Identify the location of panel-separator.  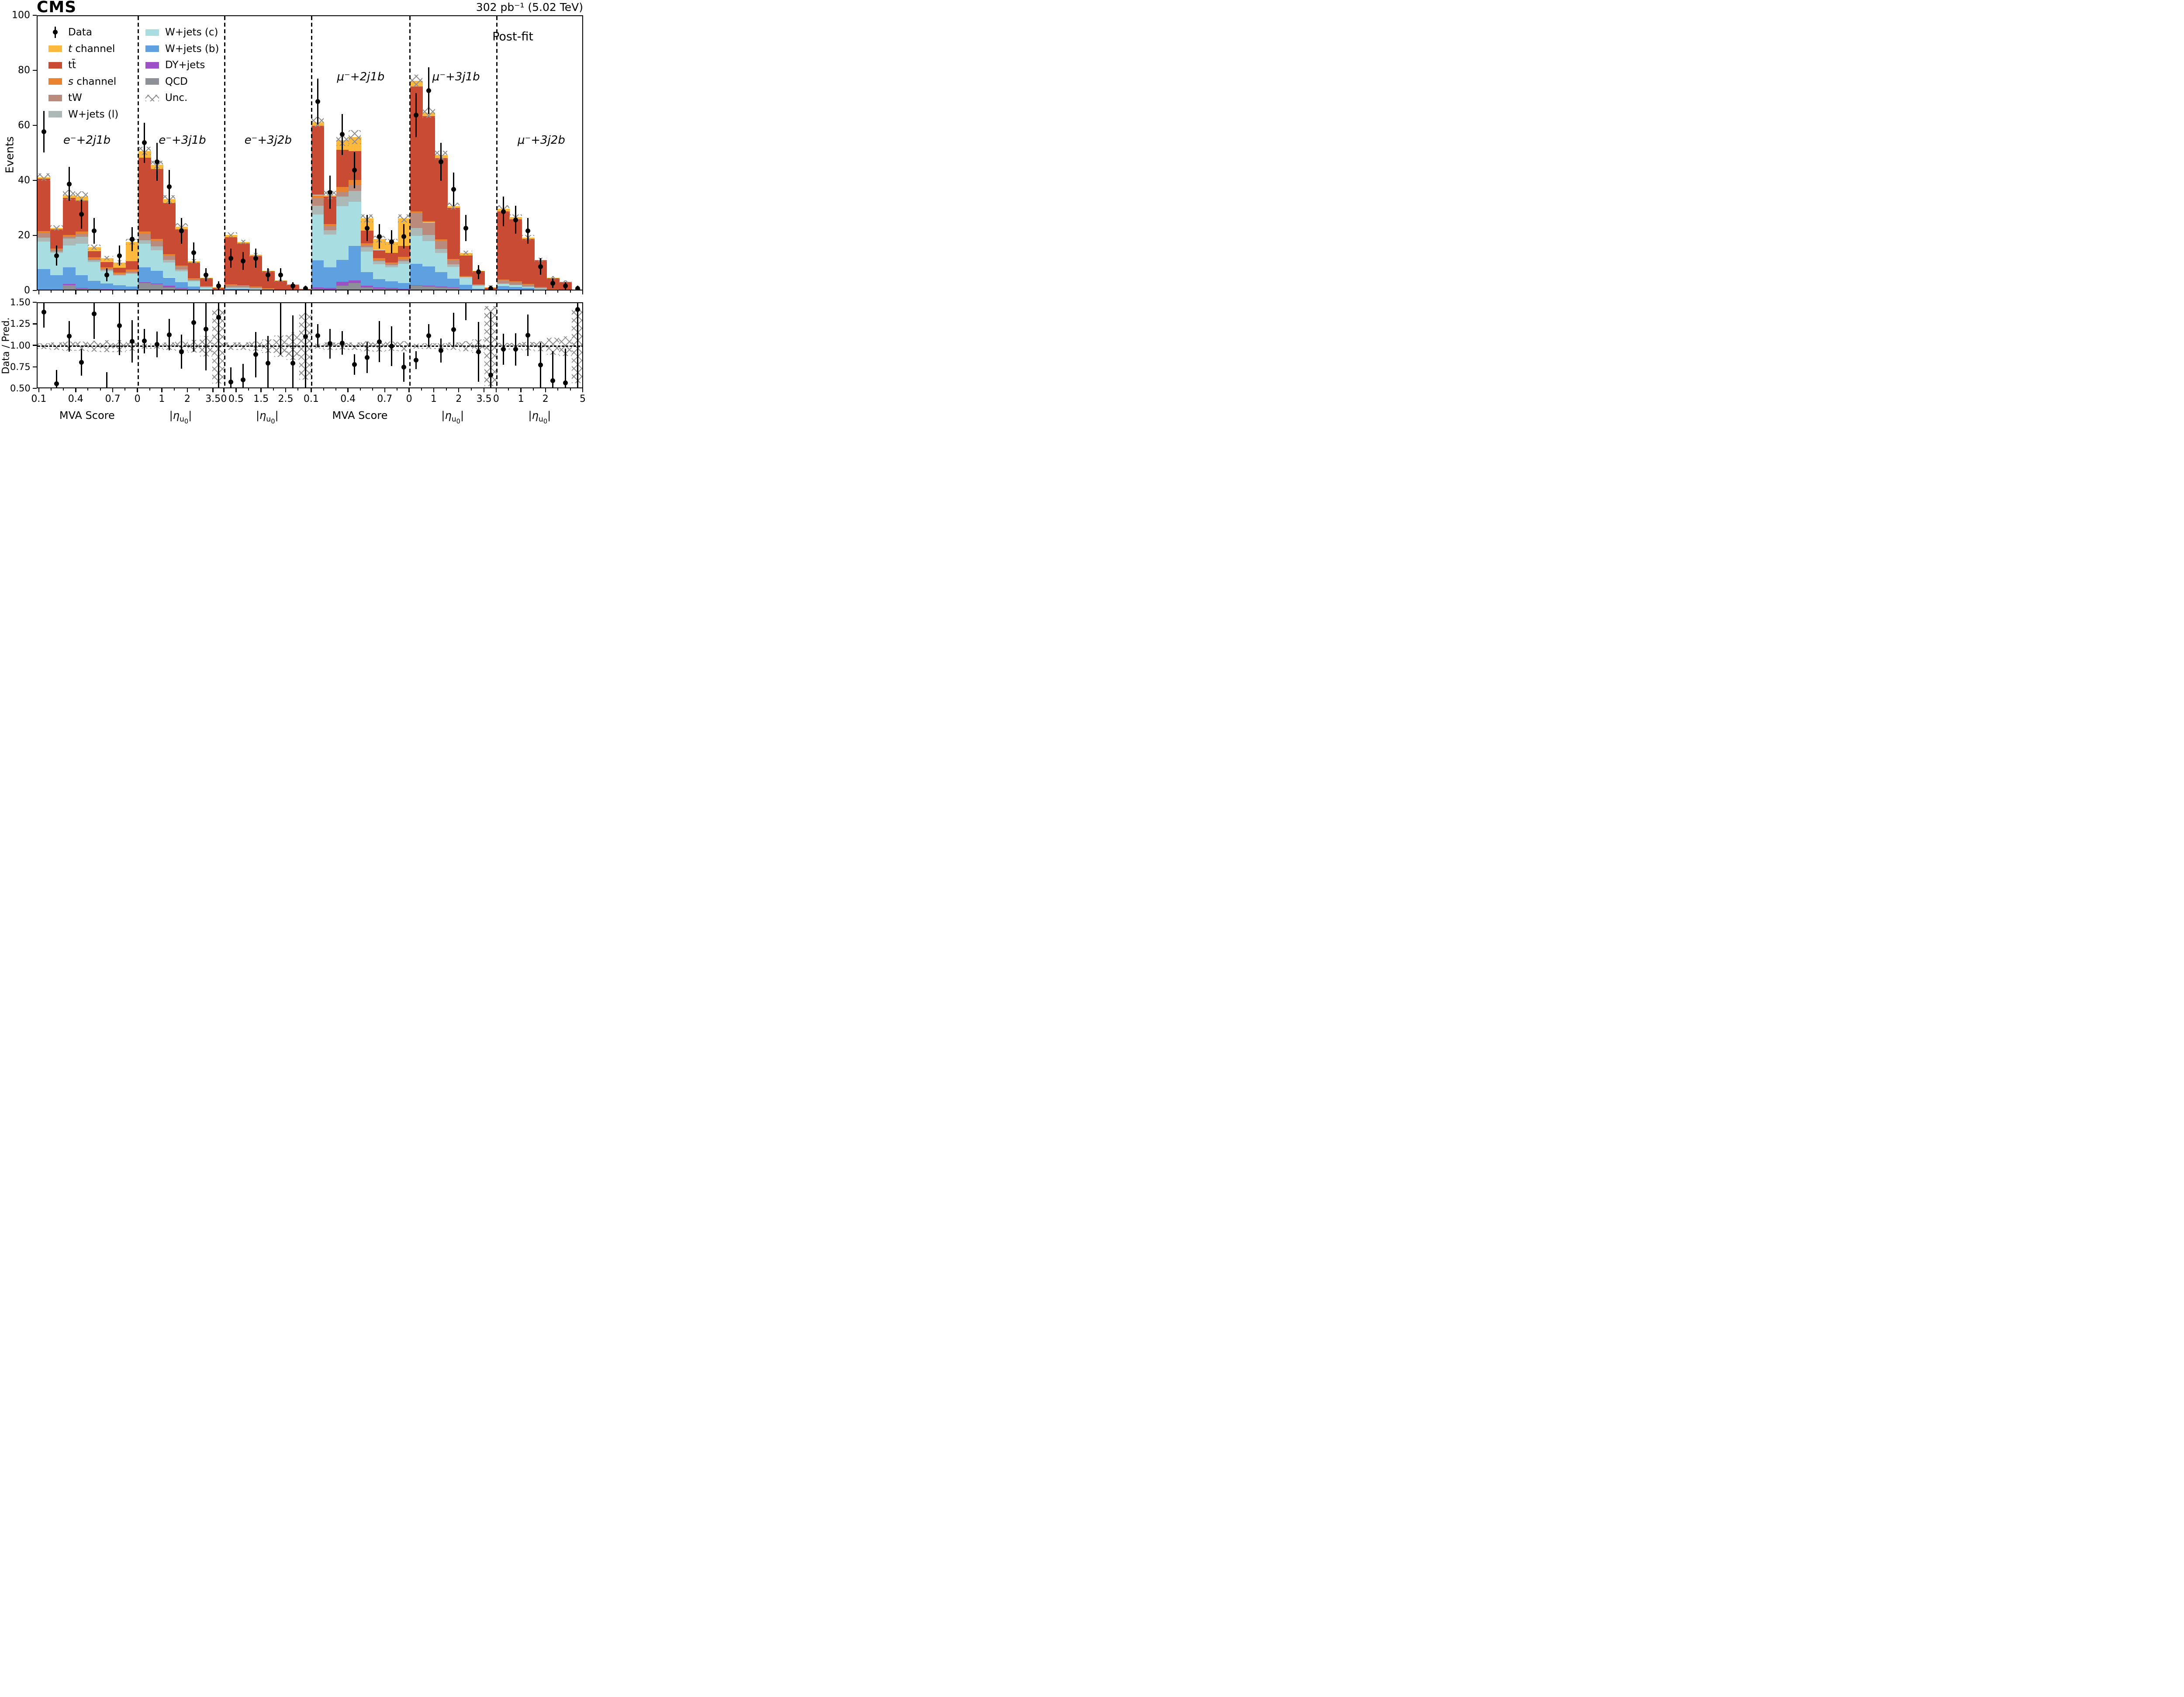
(311, 345).